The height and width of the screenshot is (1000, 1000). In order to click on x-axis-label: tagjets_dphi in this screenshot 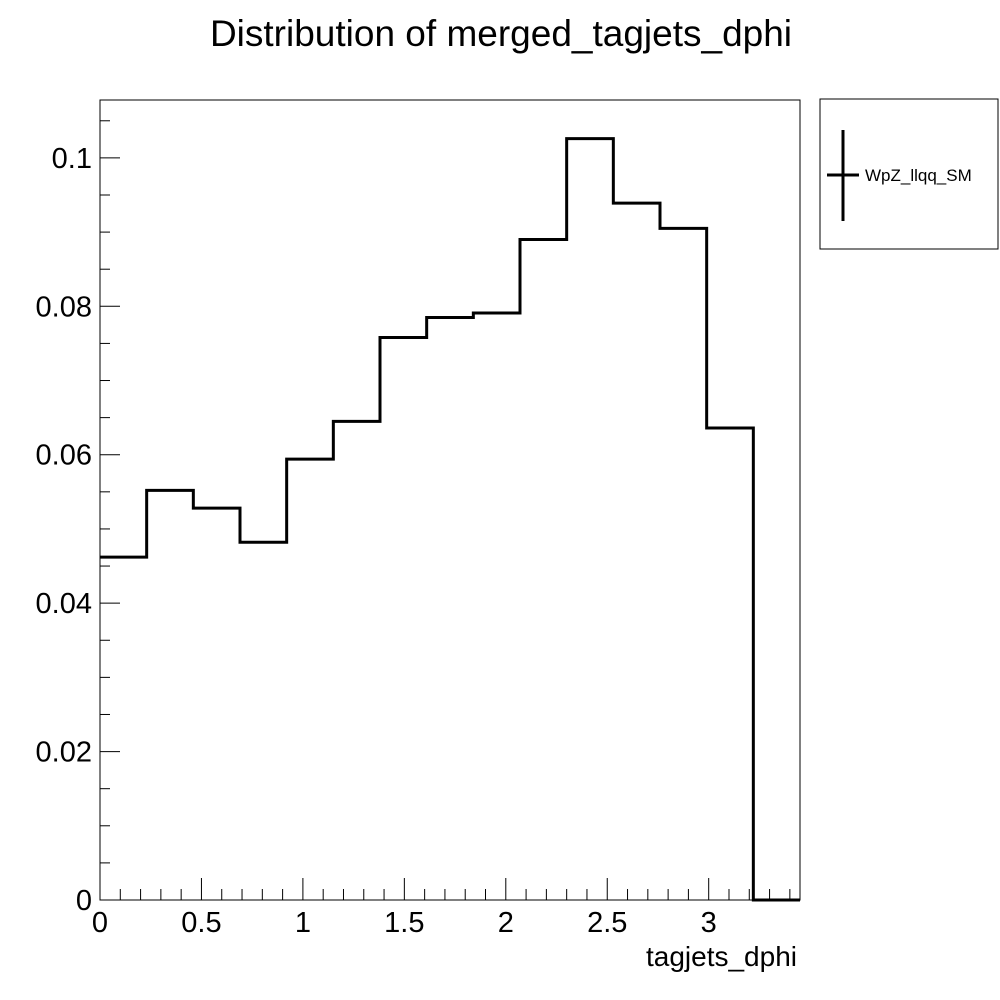, I will do `click(721, 956)`.